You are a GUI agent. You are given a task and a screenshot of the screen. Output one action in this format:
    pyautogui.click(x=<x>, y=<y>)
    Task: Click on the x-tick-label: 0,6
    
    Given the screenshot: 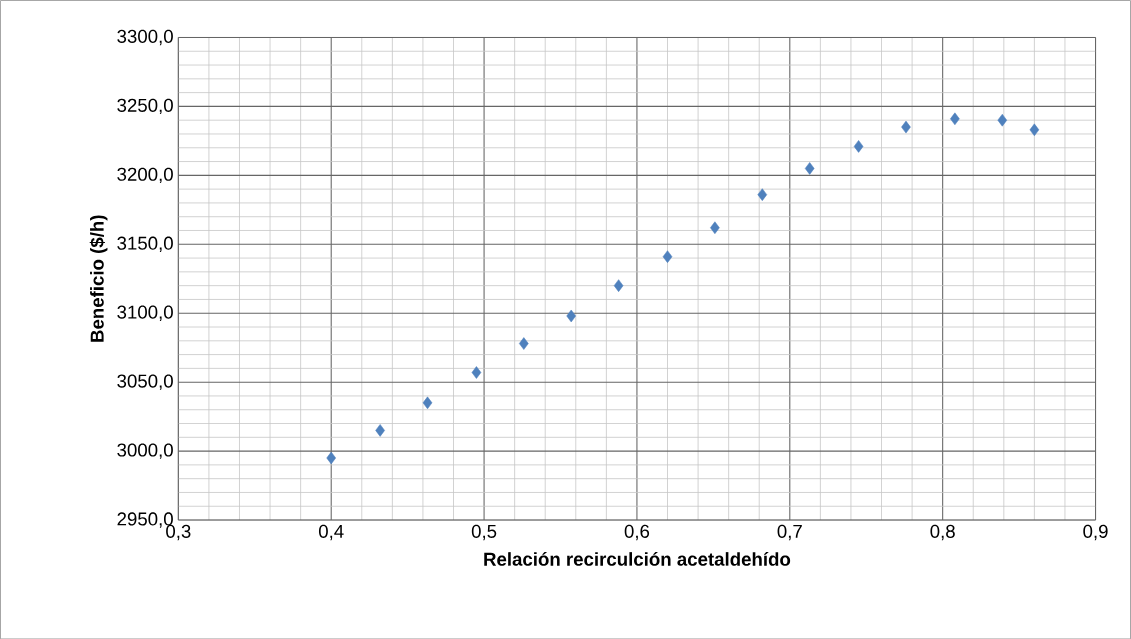 What is the action you would take?
    pyautogui.click(x=637, y=532)
    